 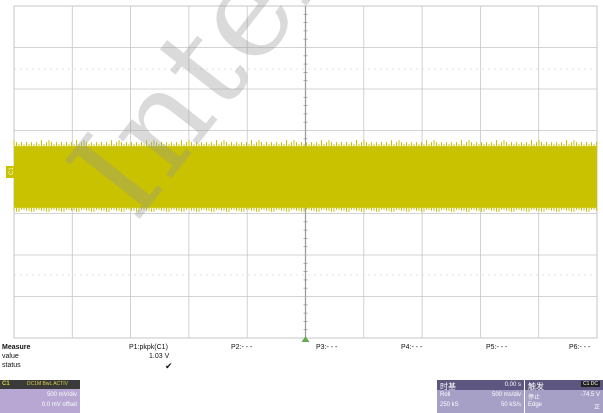 What do you see at coordinates (10, 356) in the screenshot?
I see `measure-row-value-label: value` at bounding box center [10, 356].